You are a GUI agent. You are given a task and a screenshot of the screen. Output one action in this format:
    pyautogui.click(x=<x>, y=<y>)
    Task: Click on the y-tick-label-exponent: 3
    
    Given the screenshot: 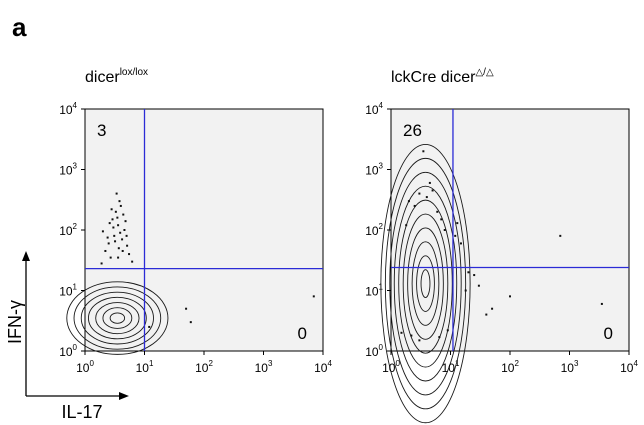 What is the action you would take?
    pyautogui.click(x=381, y=166)
    